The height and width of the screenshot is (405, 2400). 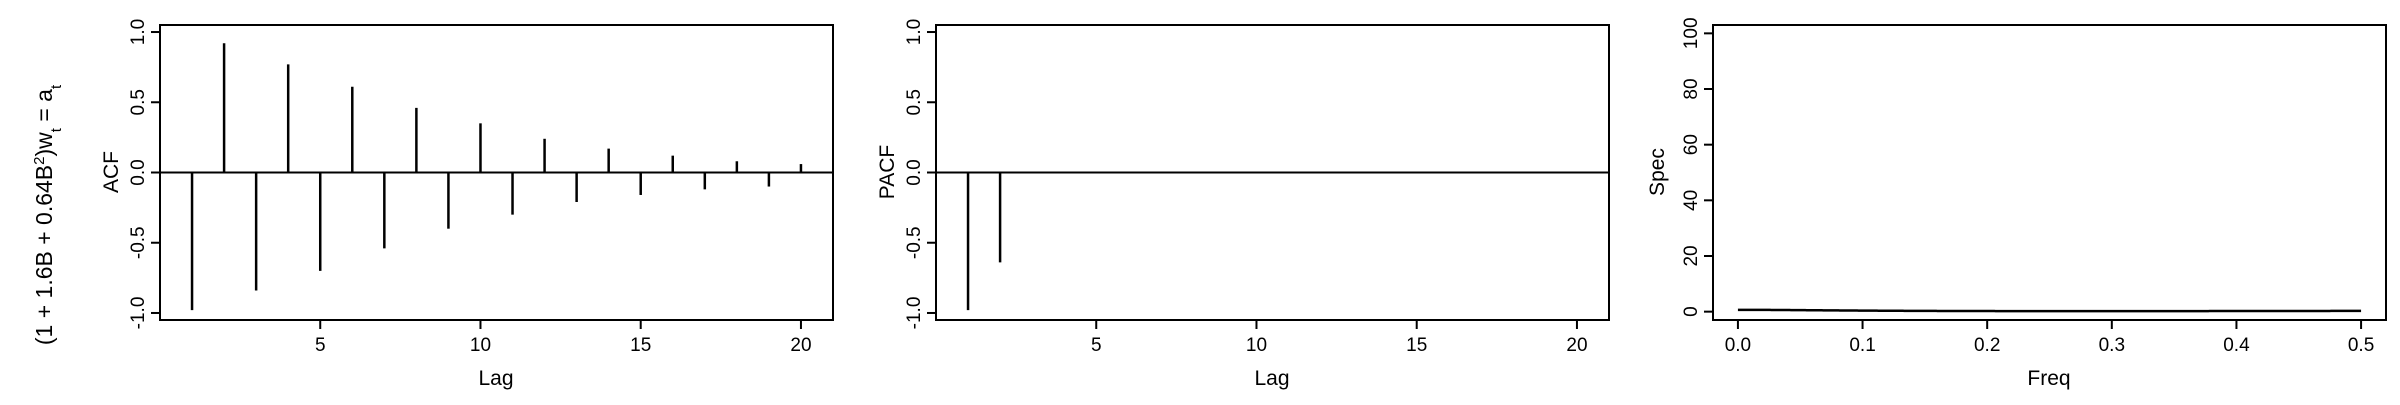 I want to click on spec-y-tick-label: 80, so click(x=1691, y=88).